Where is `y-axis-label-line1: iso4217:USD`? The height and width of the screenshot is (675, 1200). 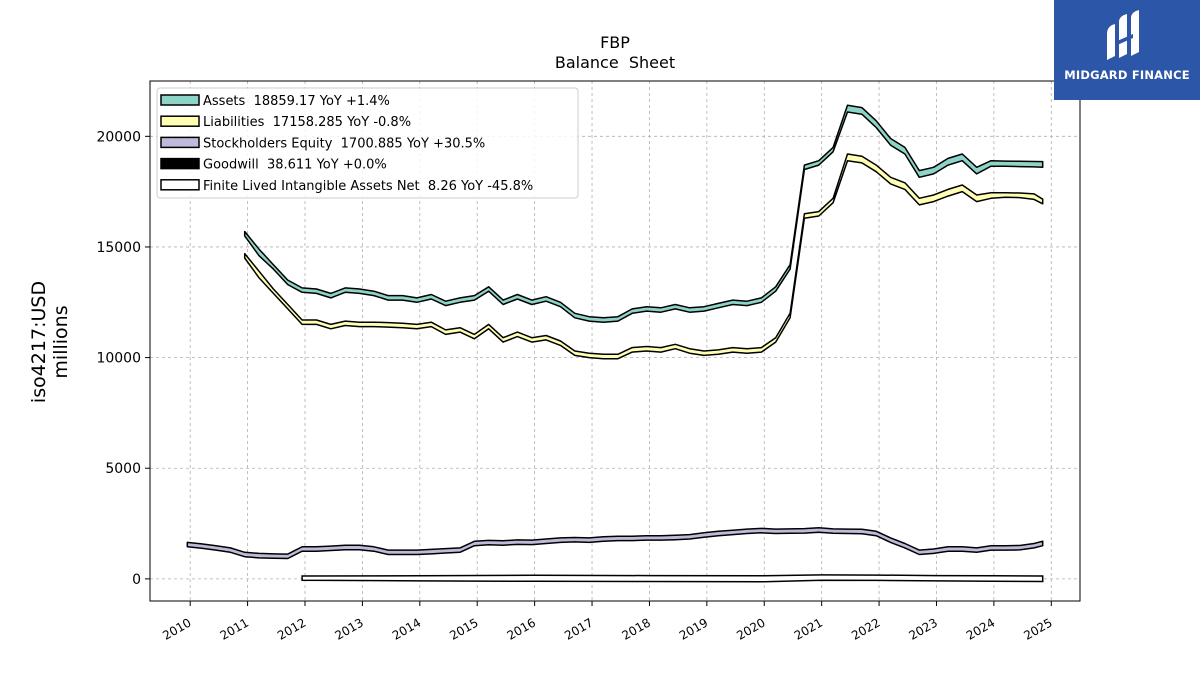
y-axis-label-line1: iso4217:USD is located at coordinates (39, 342).